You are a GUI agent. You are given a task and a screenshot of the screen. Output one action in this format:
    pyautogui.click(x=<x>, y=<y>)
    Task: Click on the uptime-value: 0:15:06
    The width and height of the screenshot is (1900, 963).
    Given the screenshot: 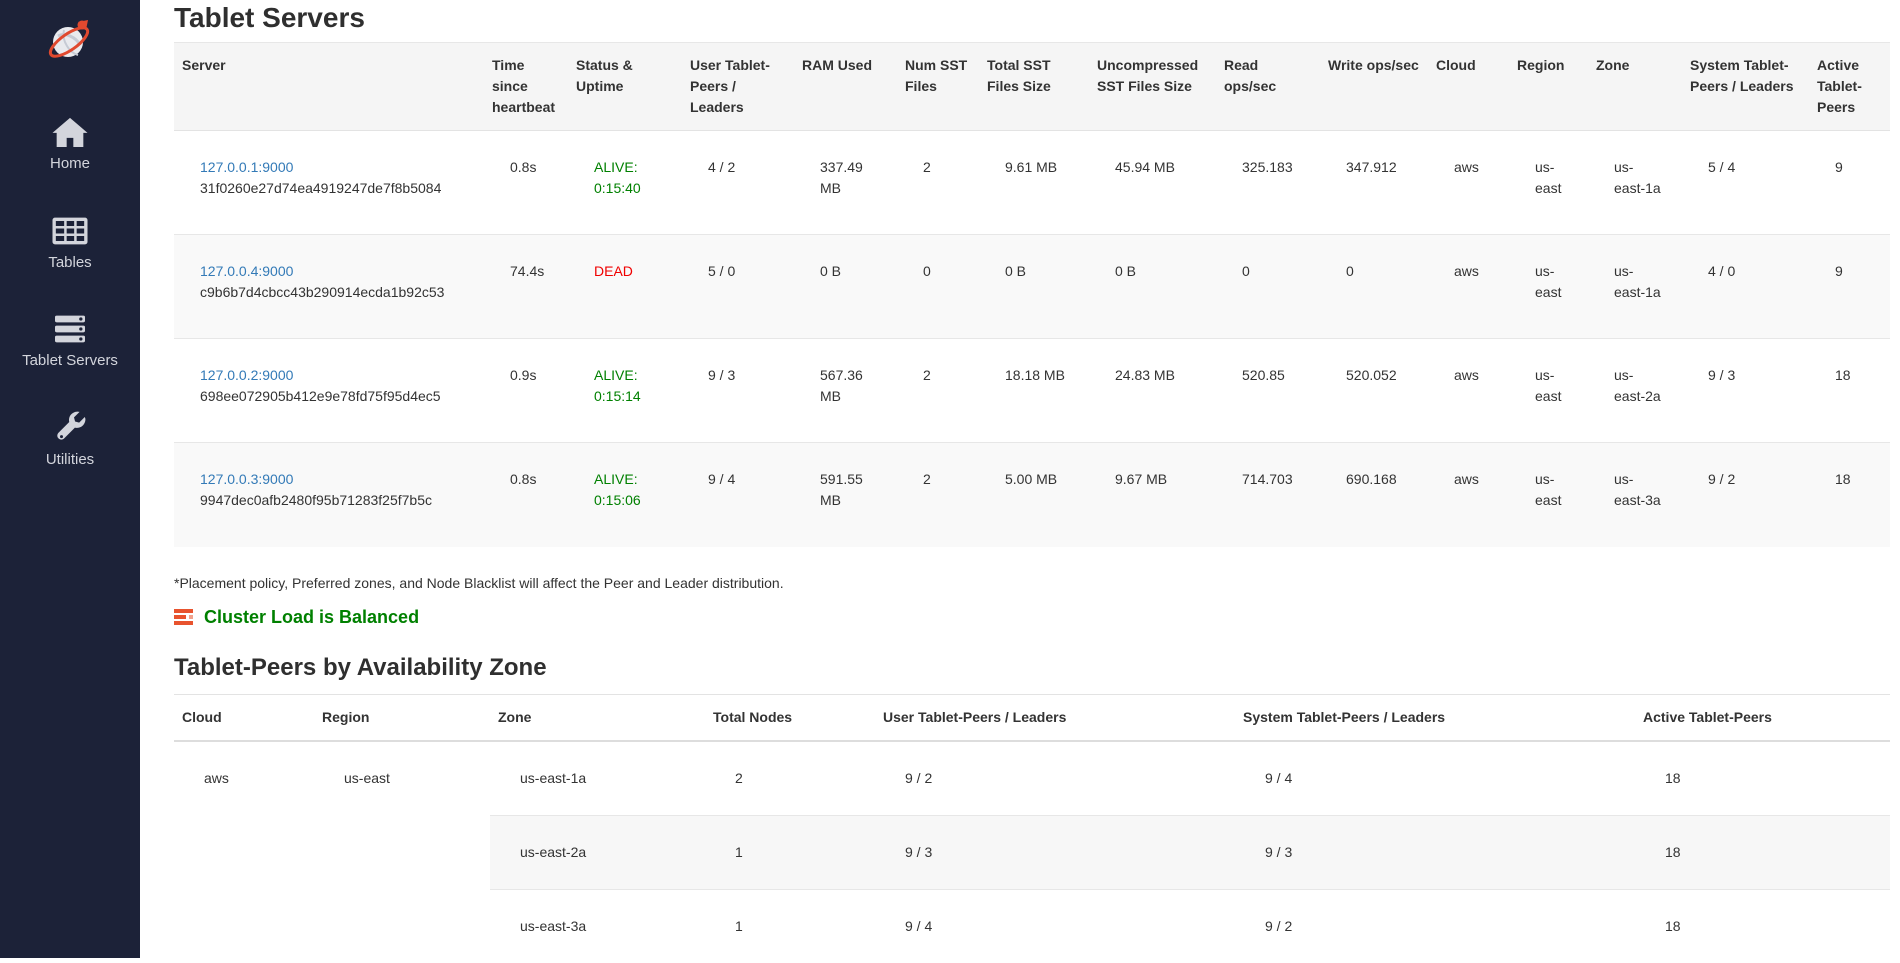 What is the action you would take?
    pyautogui.click(x=617, y=500)
    